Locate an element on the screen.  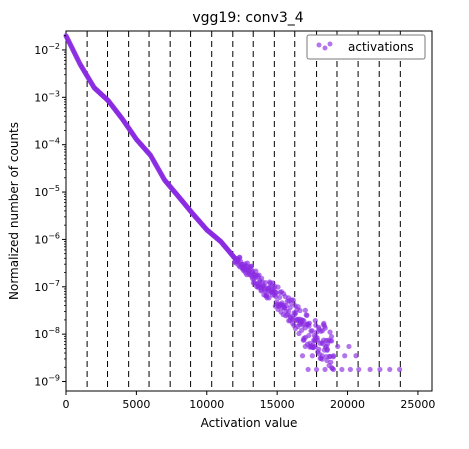
chart-title: vgg19: conv3_4 is located at coordinates (247, 18).